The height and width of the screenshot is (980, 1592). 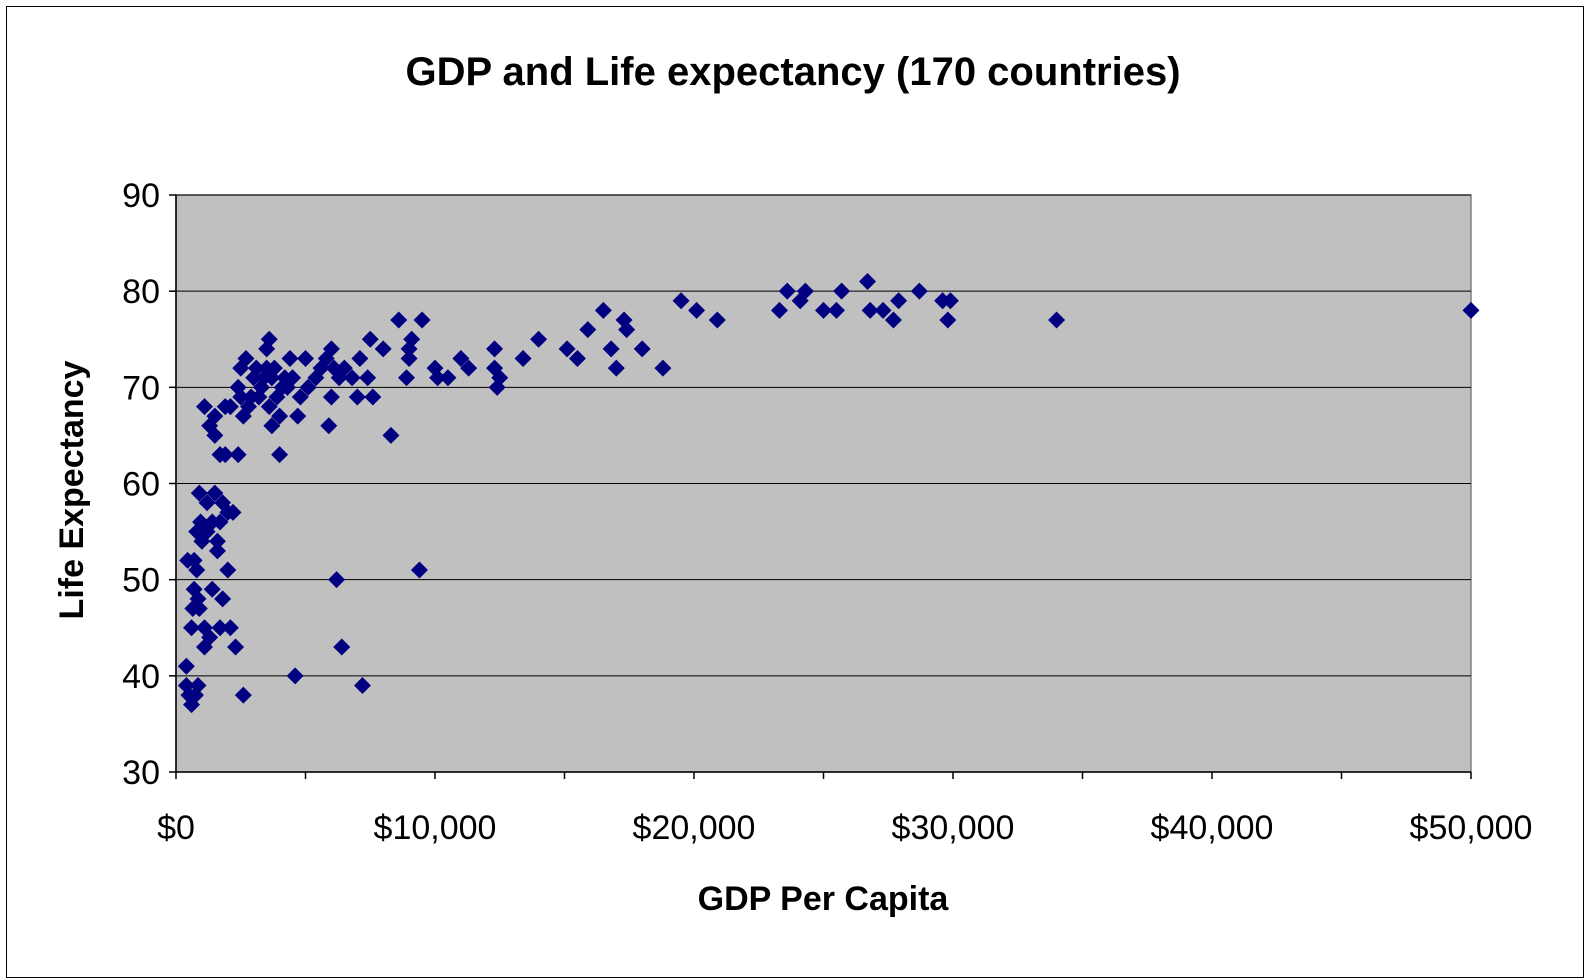 What do you see at coordinates (1471, 828) in the screenshot?
I see `x-tick-label: $50,000` at bounding box center [1471, 828].